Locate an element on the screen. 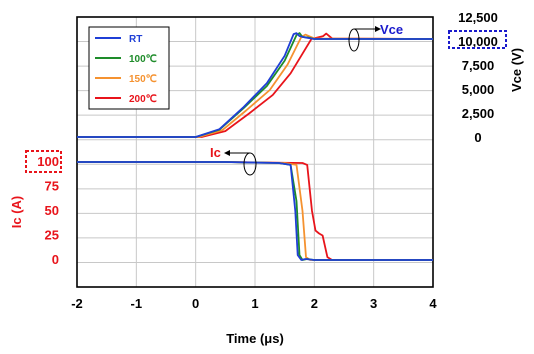  left-tick-label: 25 is located at coordinates (52, 235).